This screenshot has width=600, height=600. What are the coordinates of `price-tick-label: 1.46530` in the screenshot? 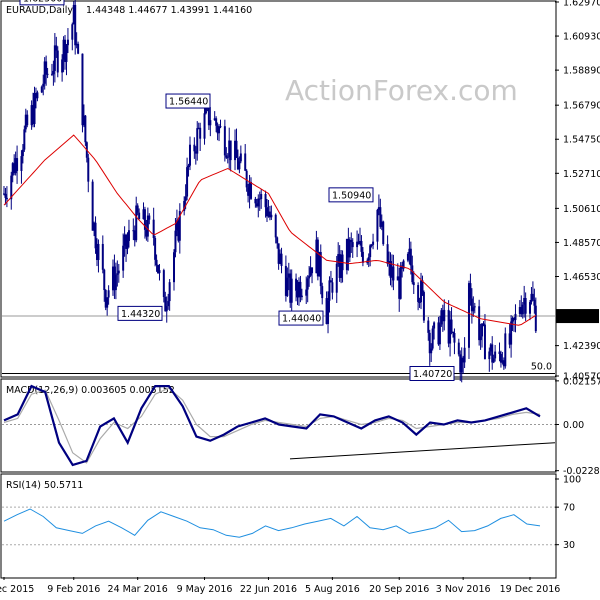 It's located at (581, 277).